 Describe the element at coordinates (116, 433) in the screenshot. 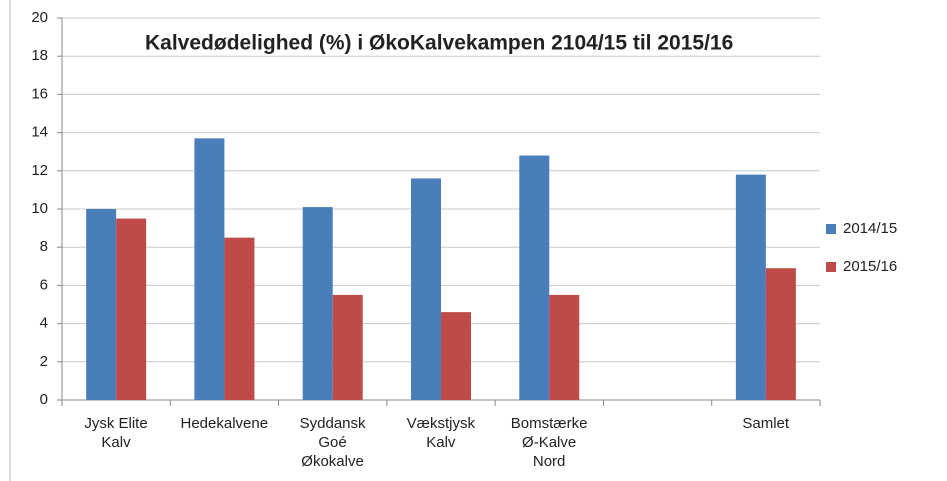

I see `x-tick-label: Jysk Elite Kalv` at that location.